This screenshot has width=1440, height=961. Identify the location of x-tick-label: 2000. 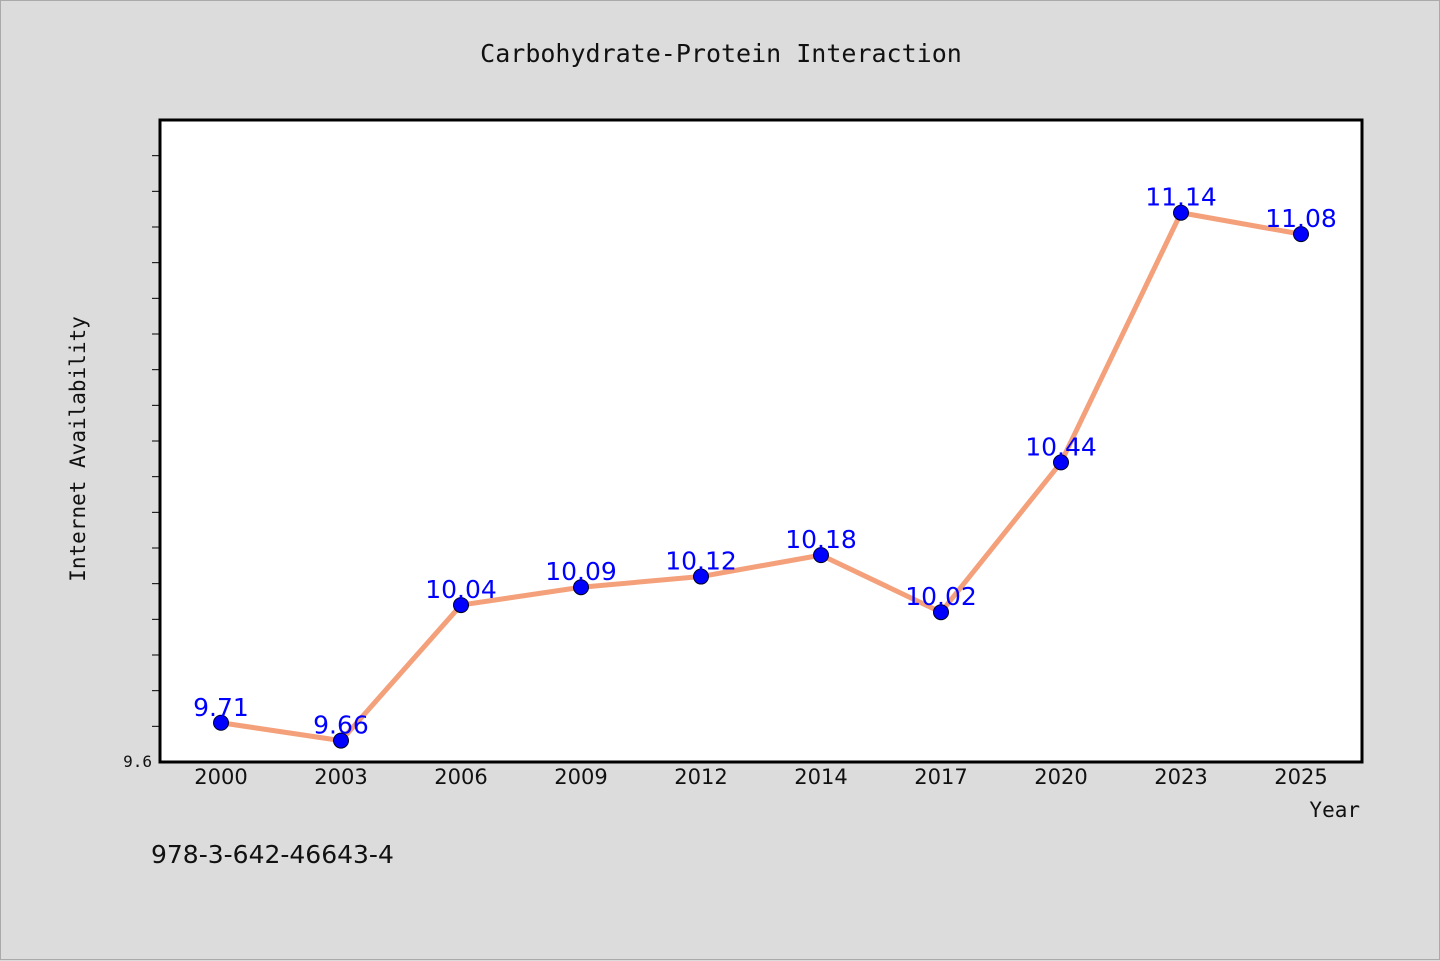
(220, 777).